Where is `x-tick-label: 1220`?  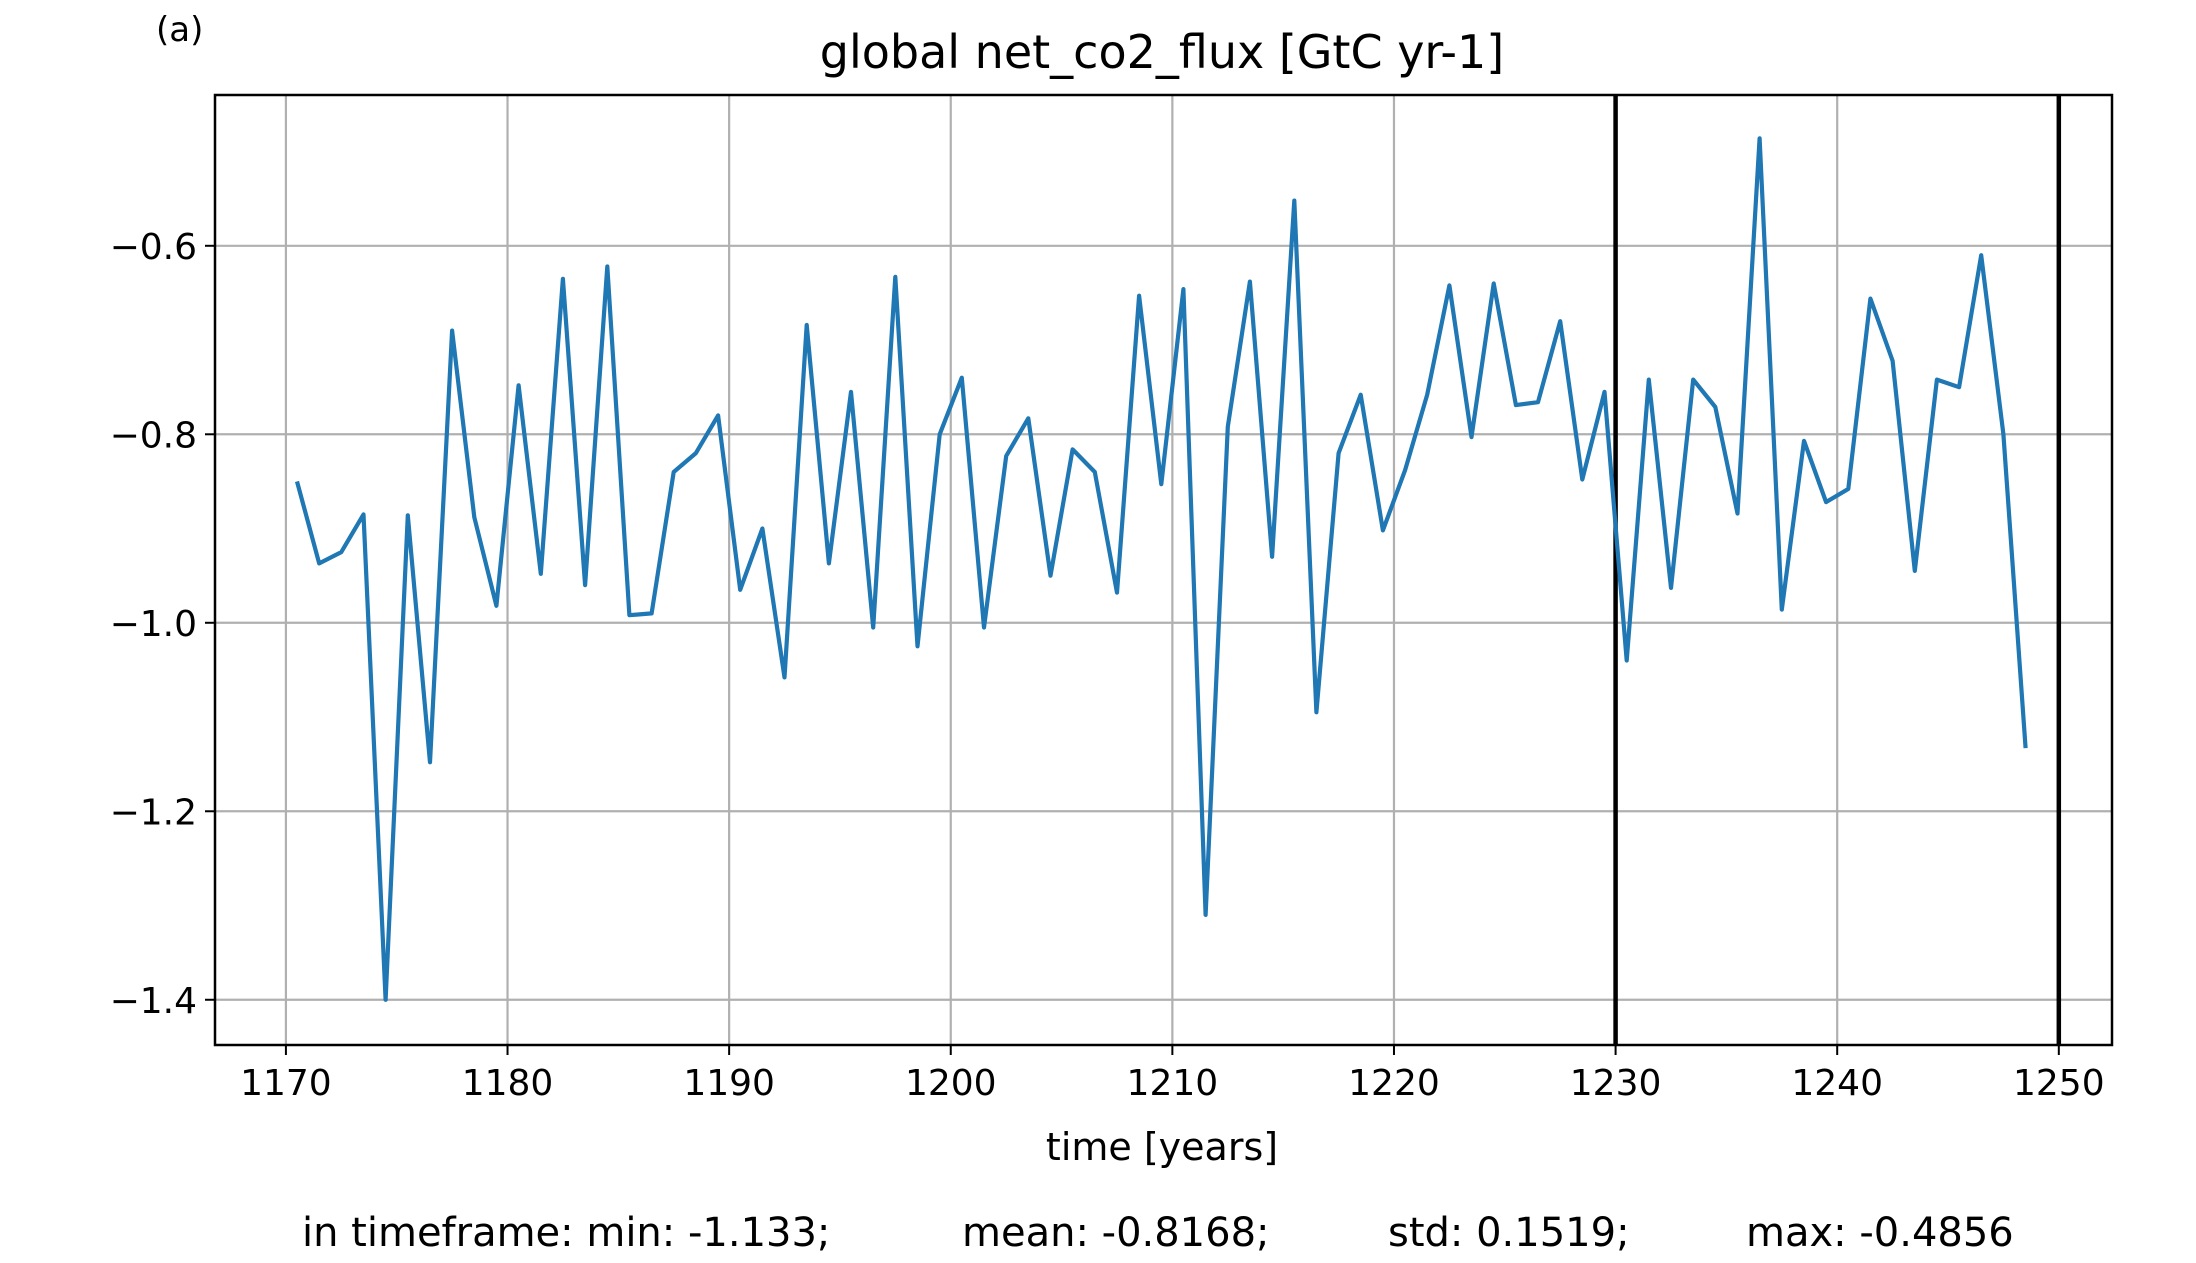 x-tick-label: 1220 is located at coordinates (1394, 1083).